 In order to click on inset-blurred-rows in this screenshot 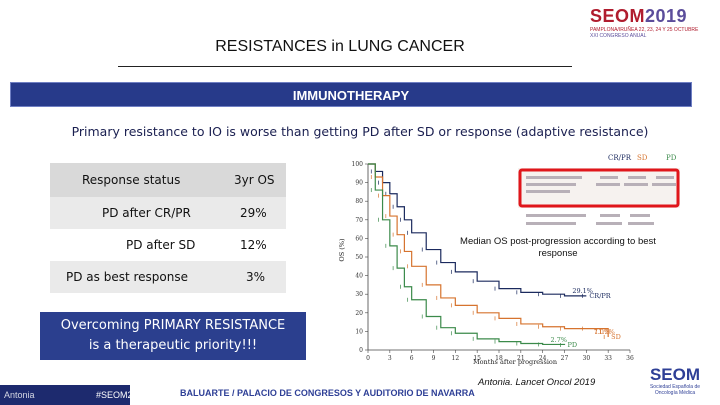, I will do `click(601, 200)`.